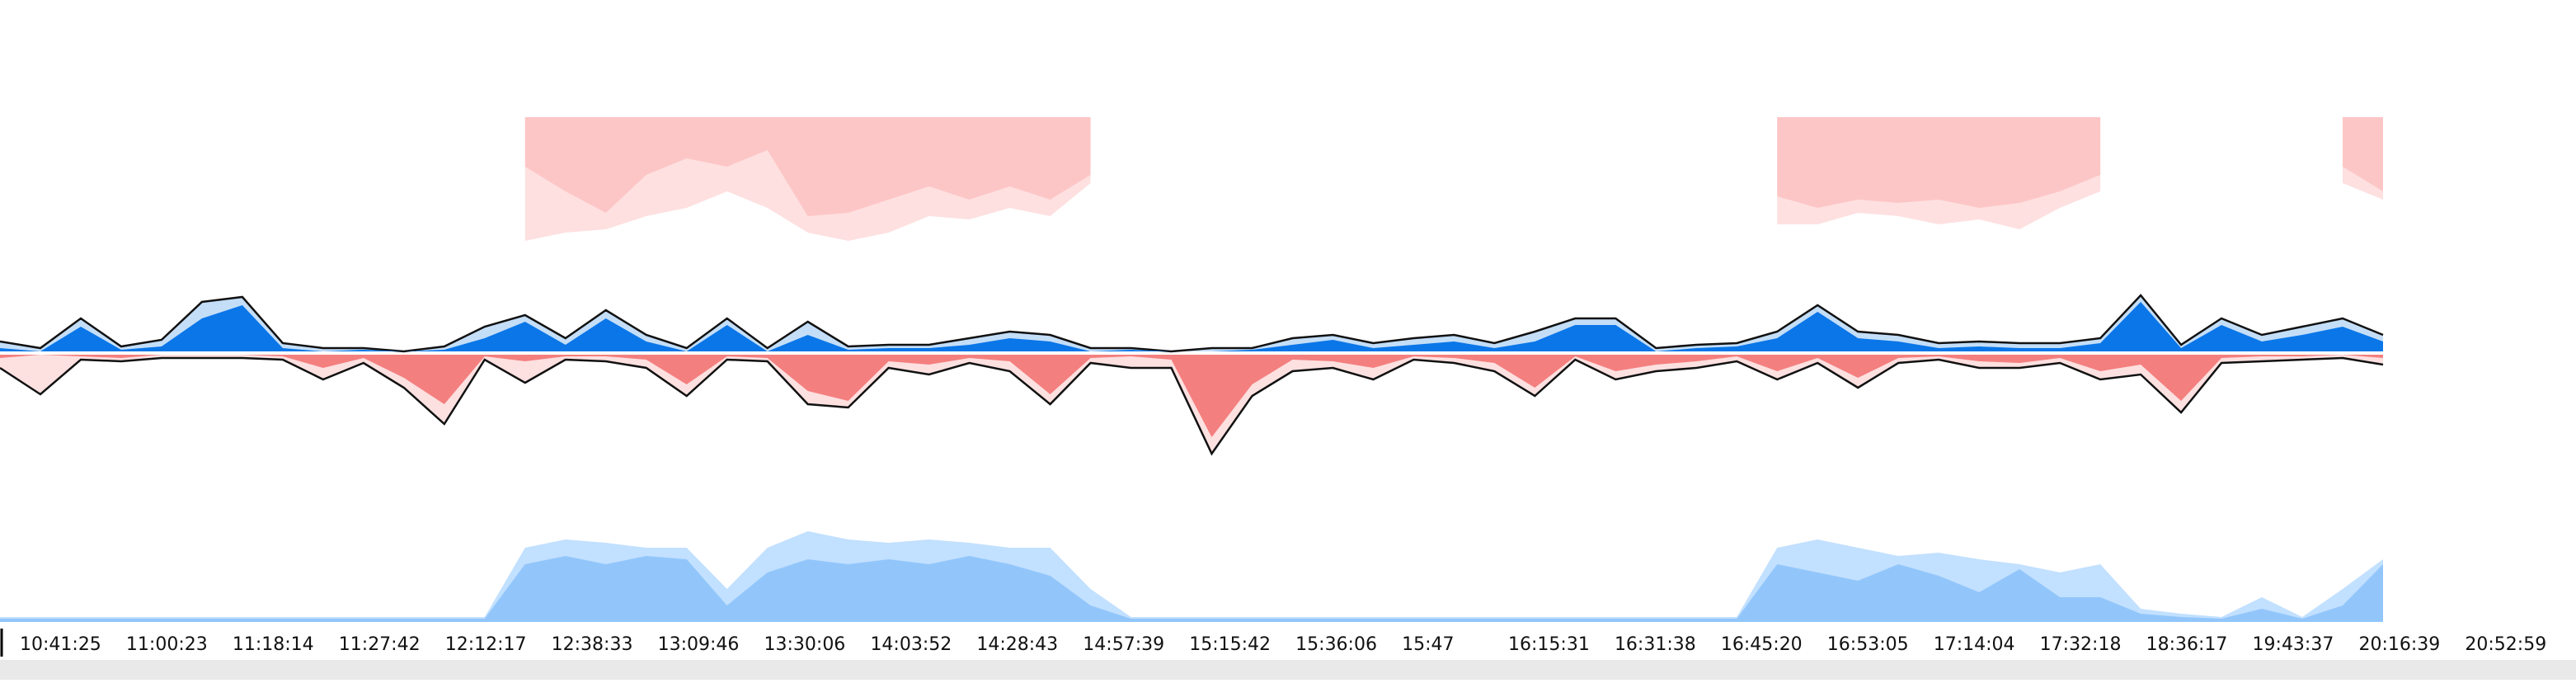  I want to click on x-tick-label: 11:18:14, so click(273, 644).